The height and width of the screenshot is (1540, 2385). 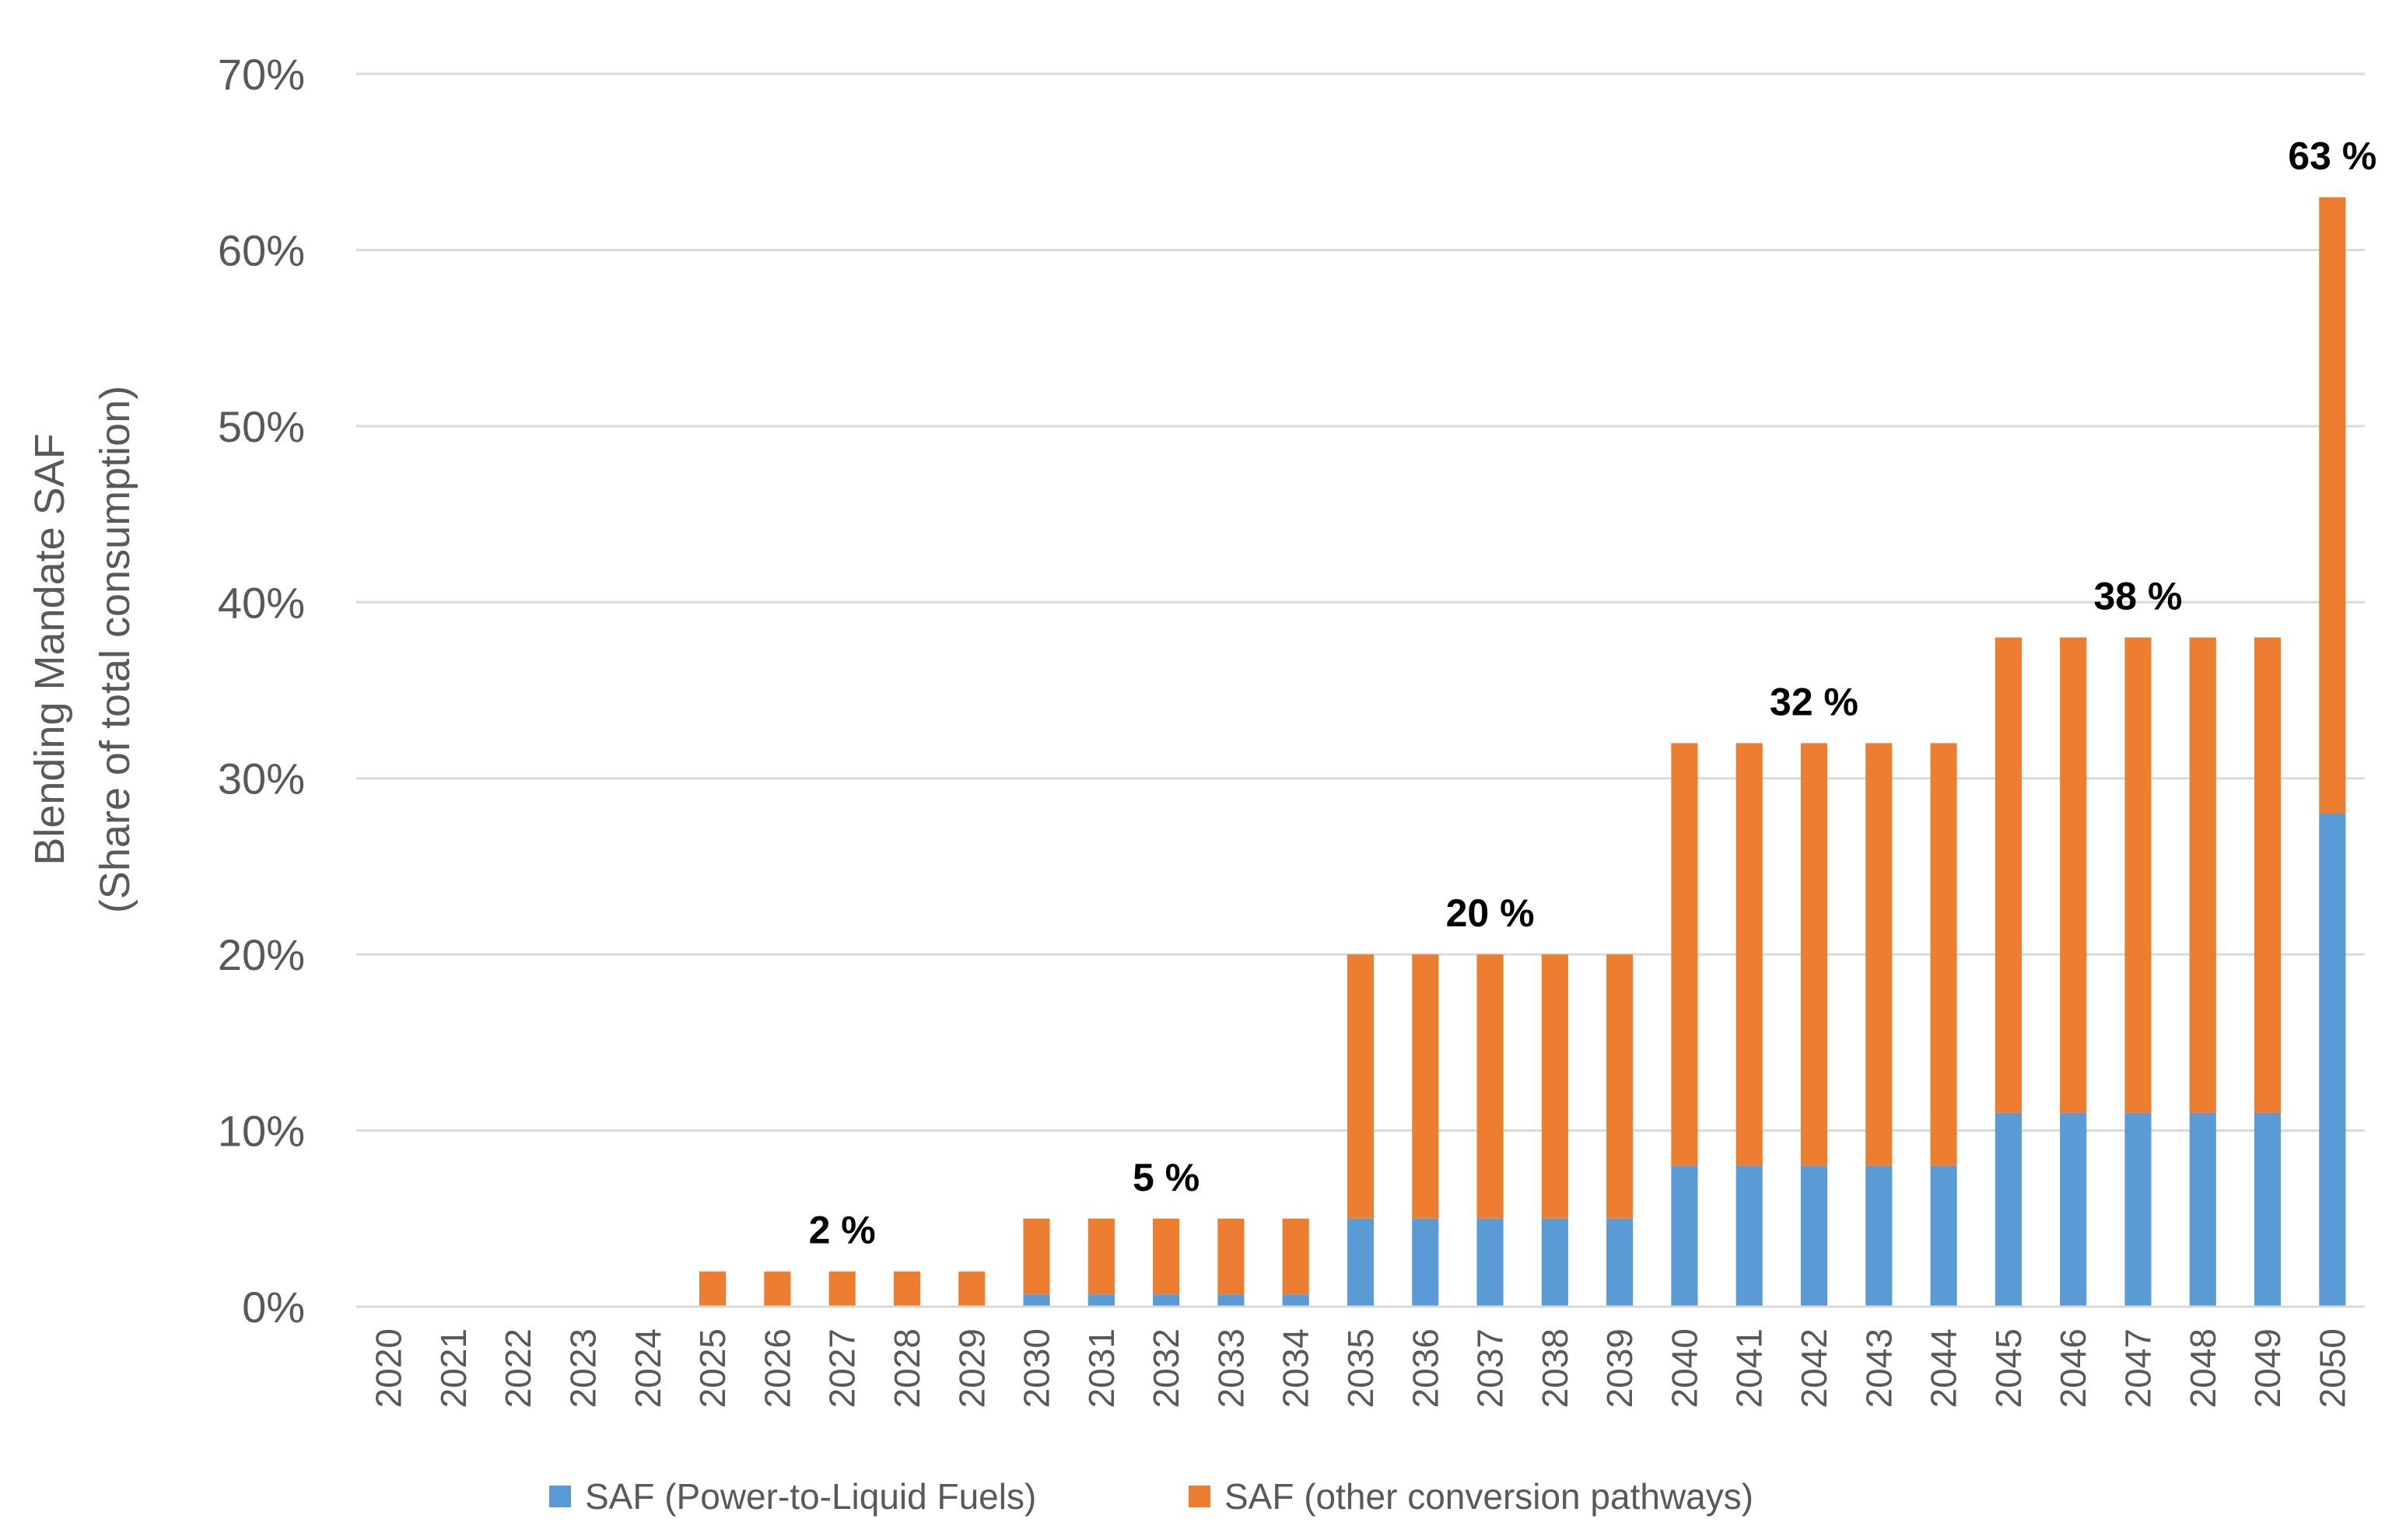 What do you see at coordinates (389, 1368) in the screenshot?
I see `x-tick-label: 2020` at bounding box center [389, 1368].